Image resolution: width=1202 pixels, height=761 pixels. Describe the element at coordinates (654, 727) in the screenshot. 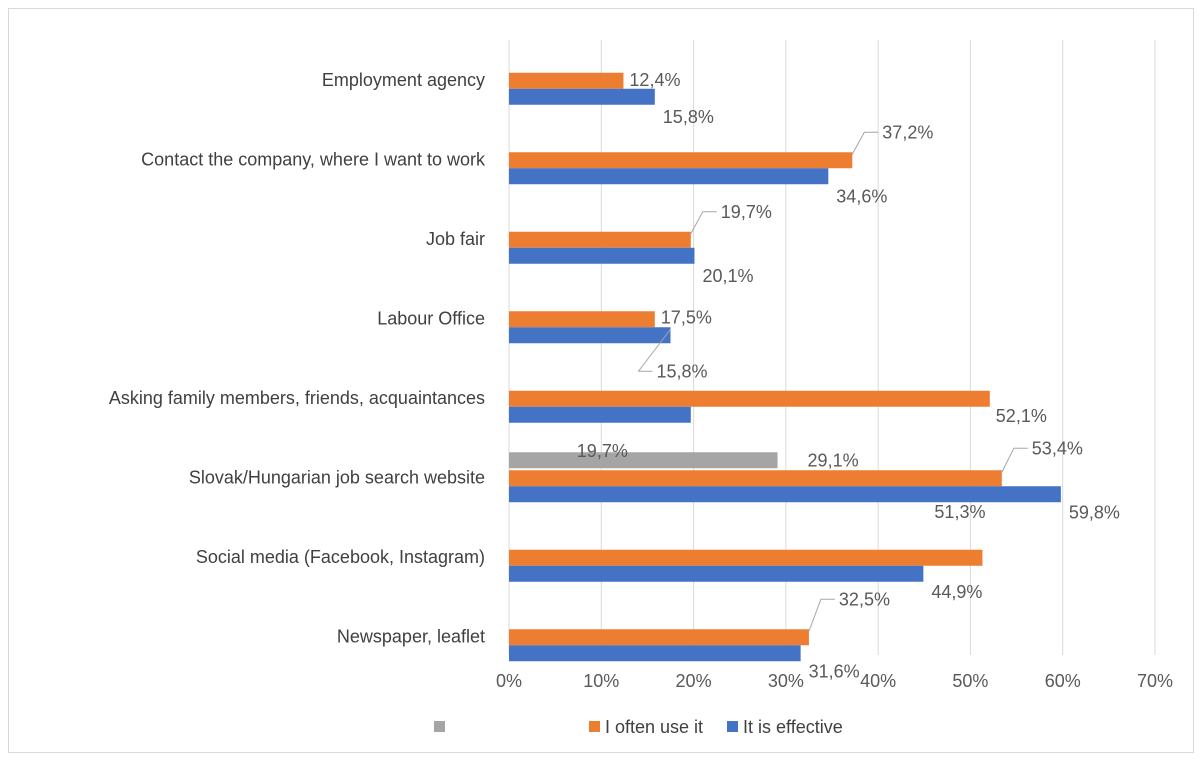

I see `legend-label: I often use it` at that location.